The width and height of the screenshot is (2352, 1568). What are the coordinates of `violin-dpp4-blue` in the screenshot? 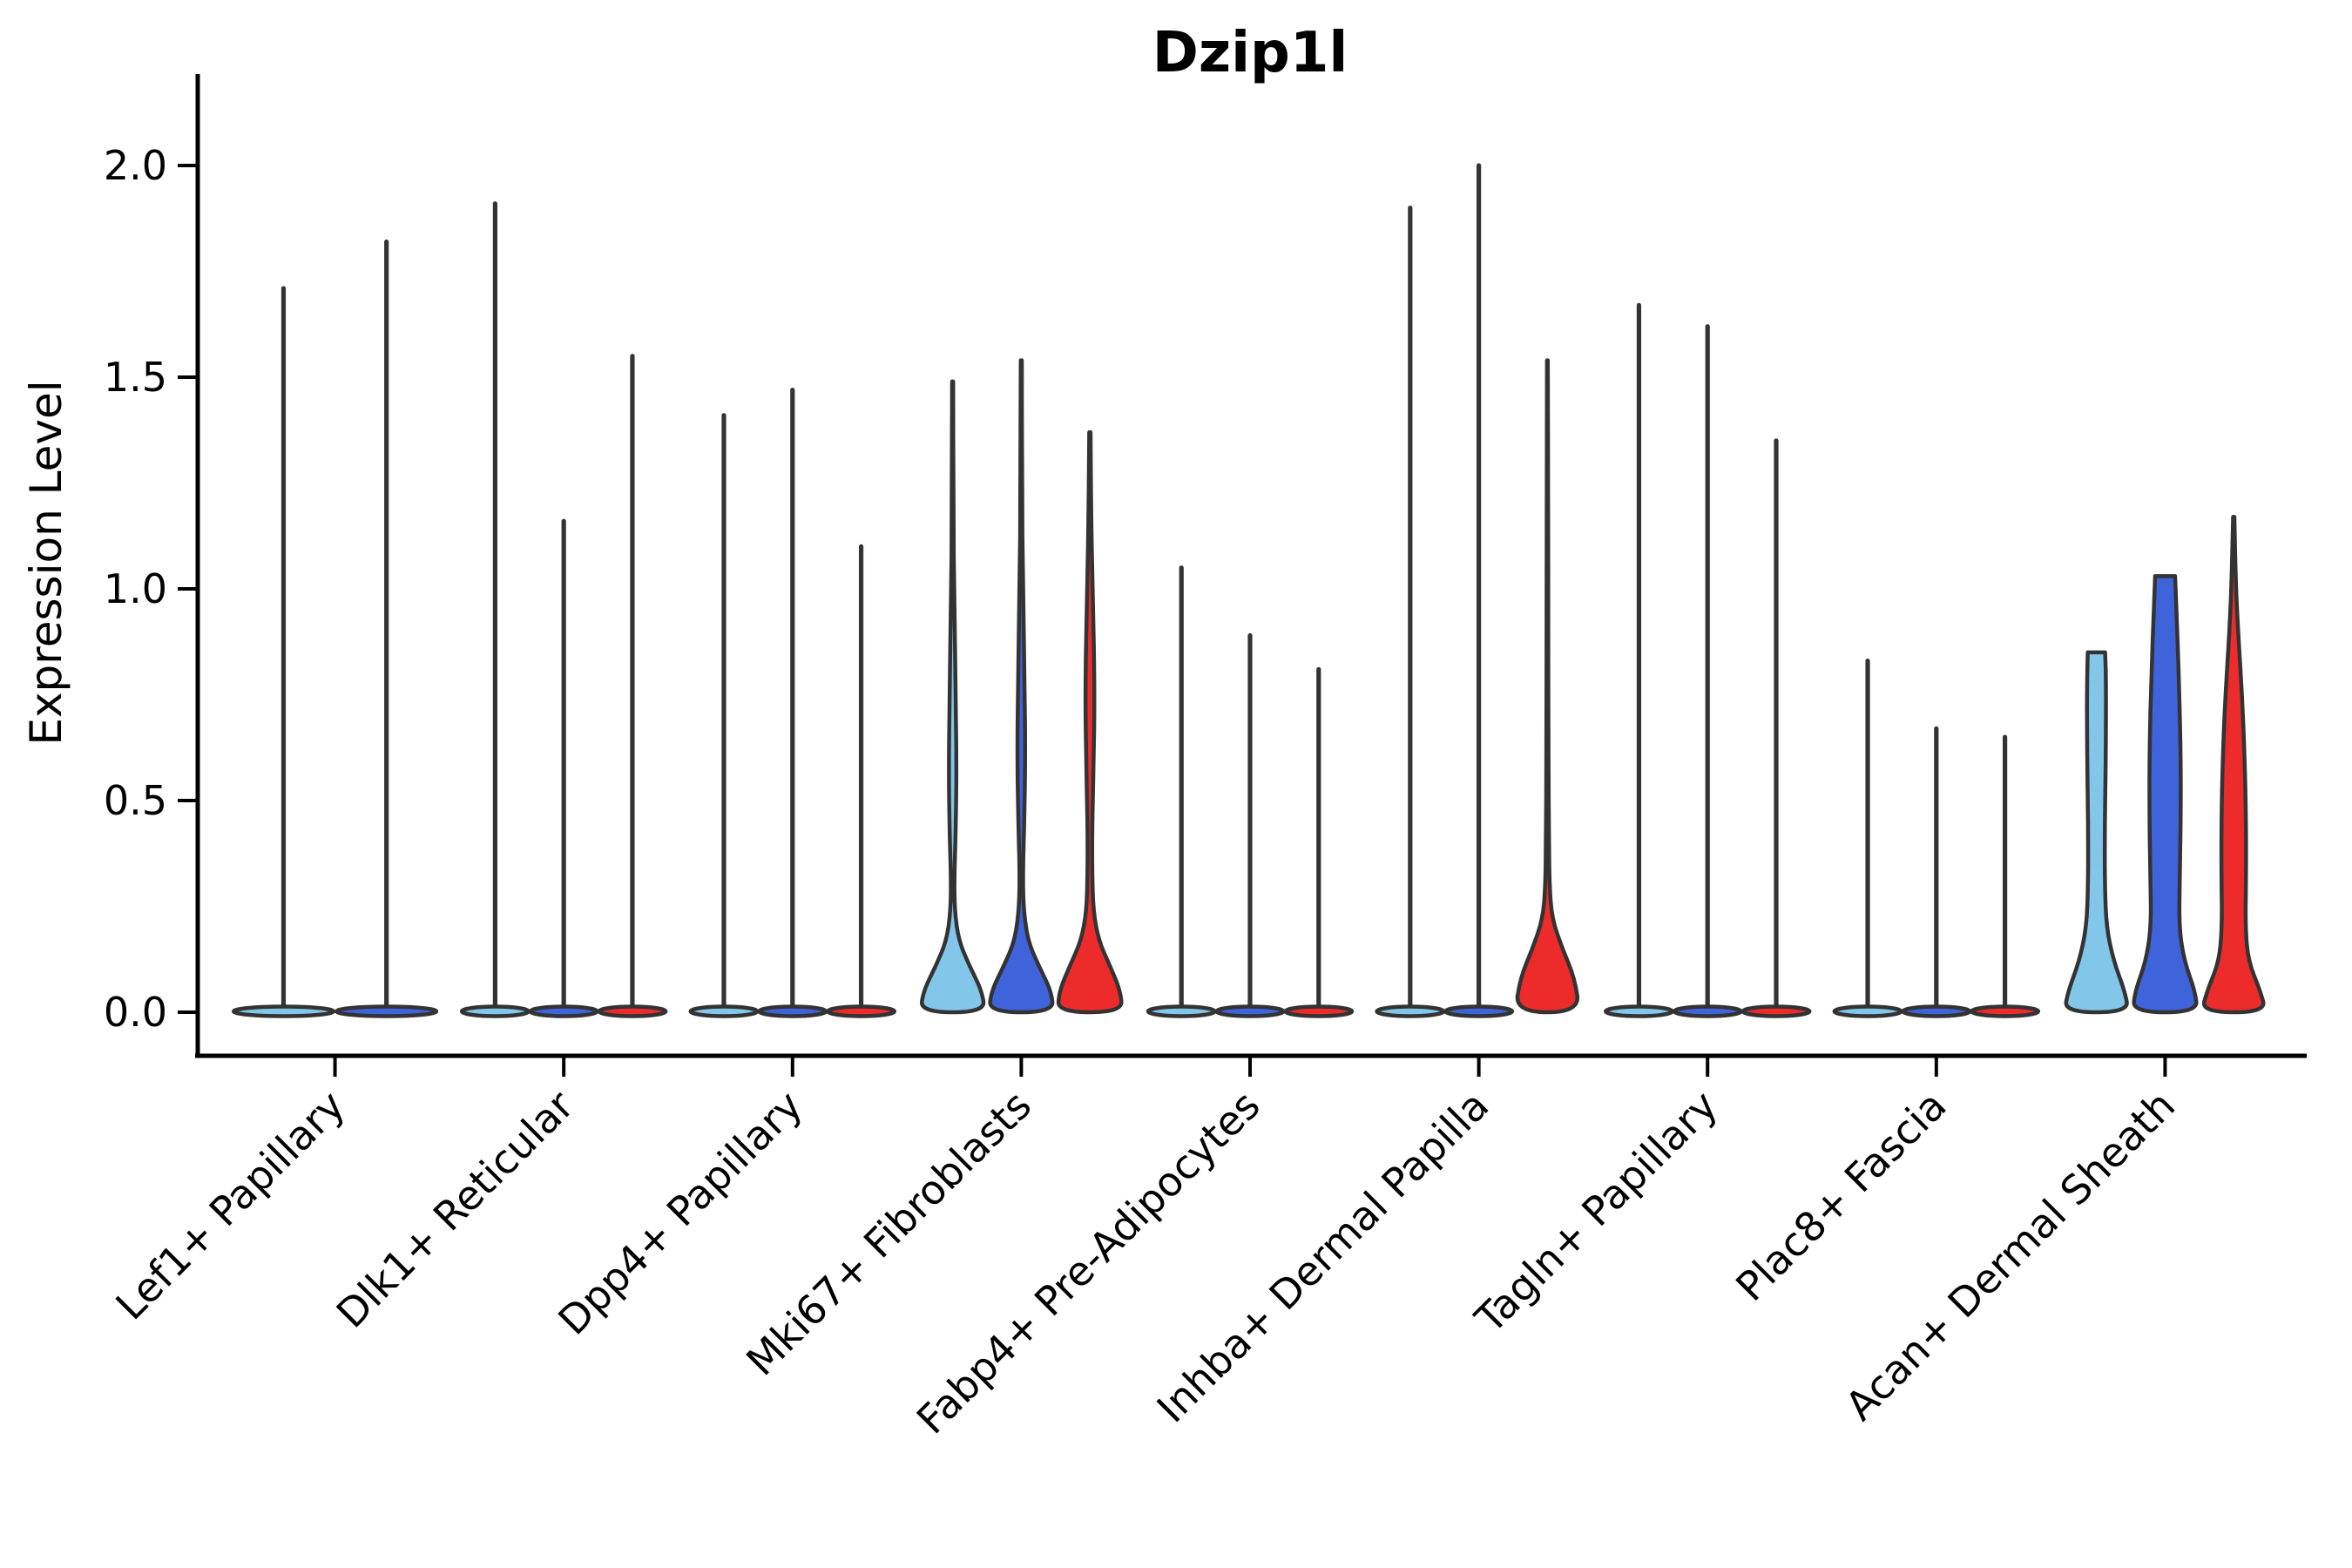 It's located at (792, 702).